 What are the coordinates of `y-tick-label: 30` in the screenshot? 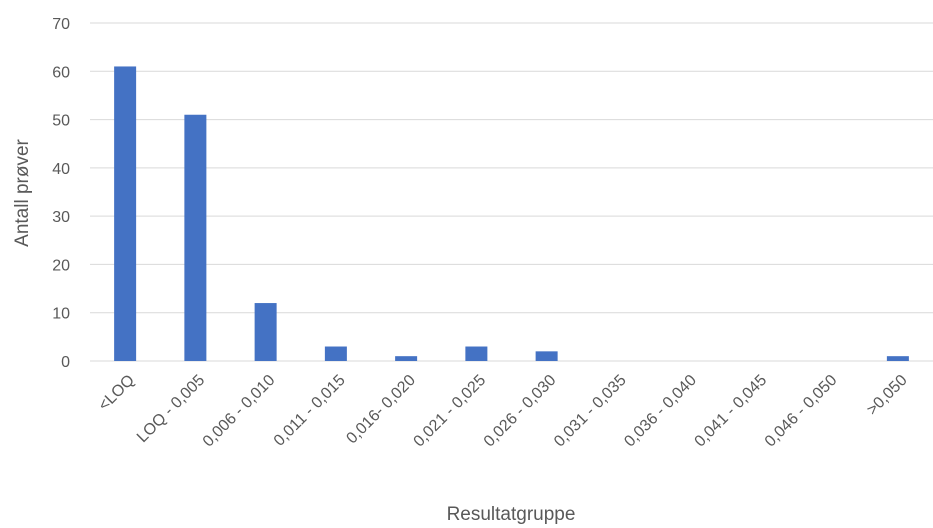 It's located at (61, 217).